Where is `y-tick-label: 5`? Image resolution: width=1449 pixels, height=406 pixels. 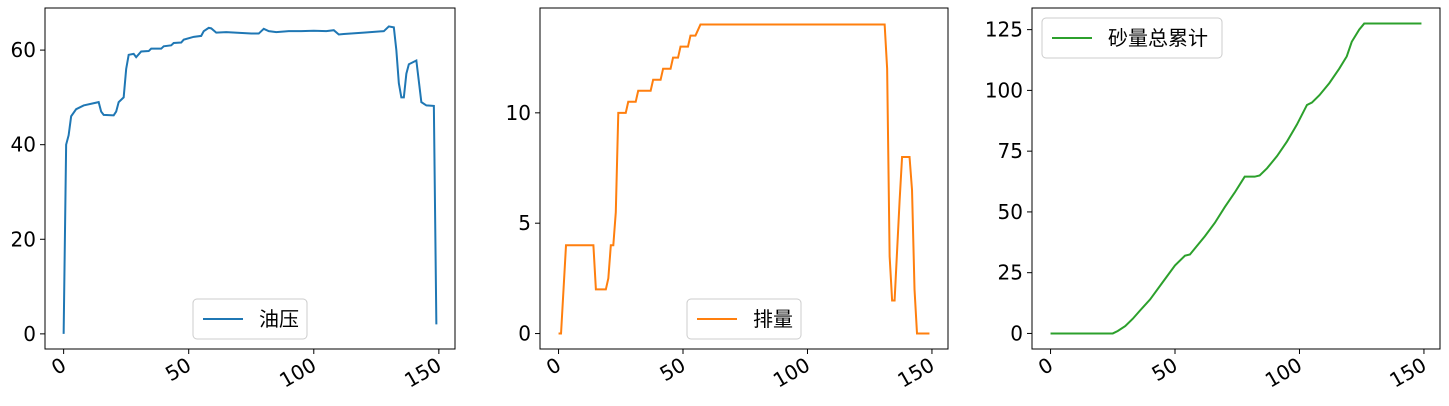
y-tick-label: 5 is located at coordinates (524, 223).